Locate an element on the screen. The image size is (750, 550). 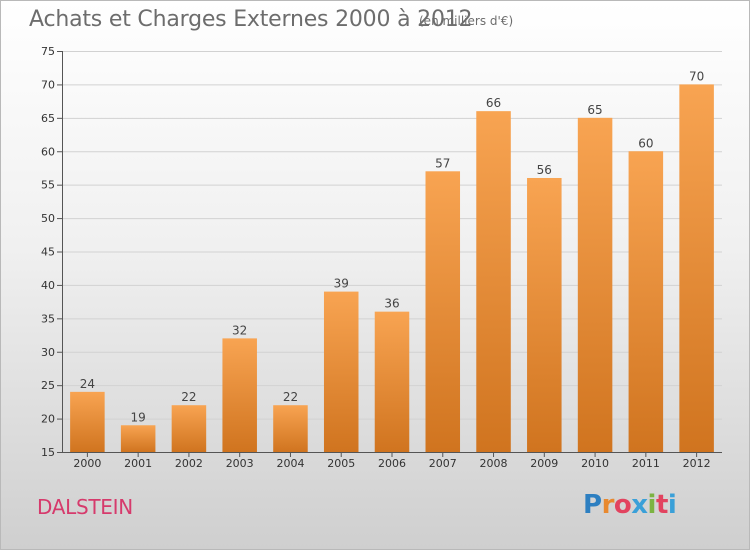
proxiti-logo: Proxiti is located at coordinates (630, 505).